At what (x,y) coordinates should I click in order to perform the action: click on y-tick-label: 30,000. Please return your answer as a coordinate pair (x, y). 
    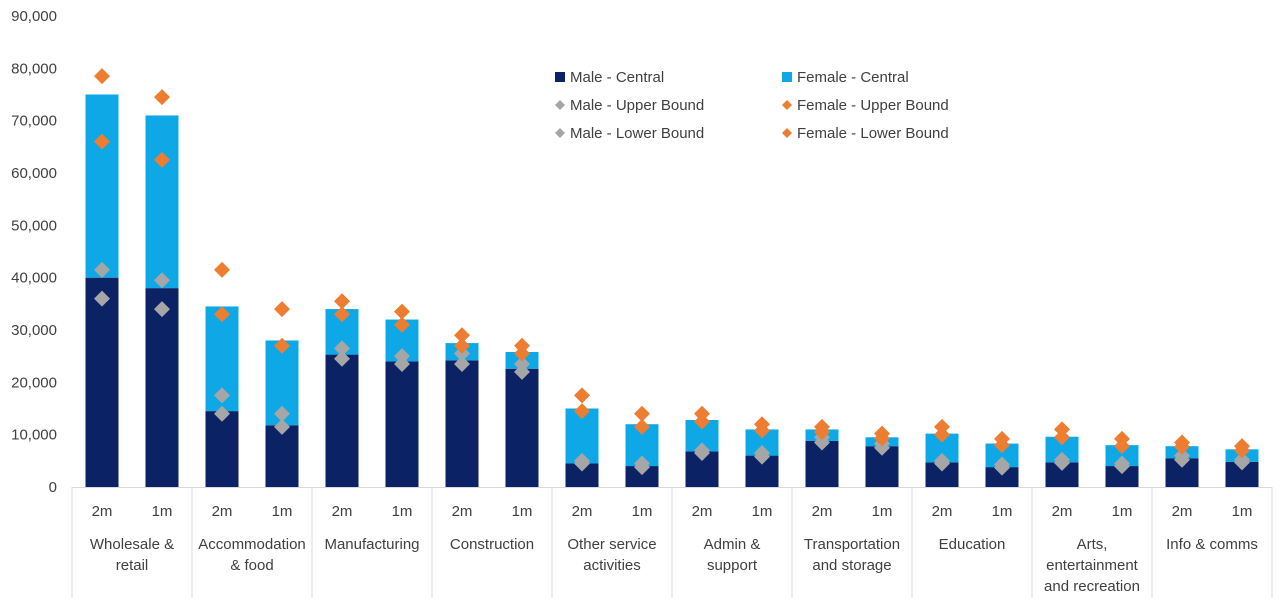
    Looking at the image, I should click on (34, 330).